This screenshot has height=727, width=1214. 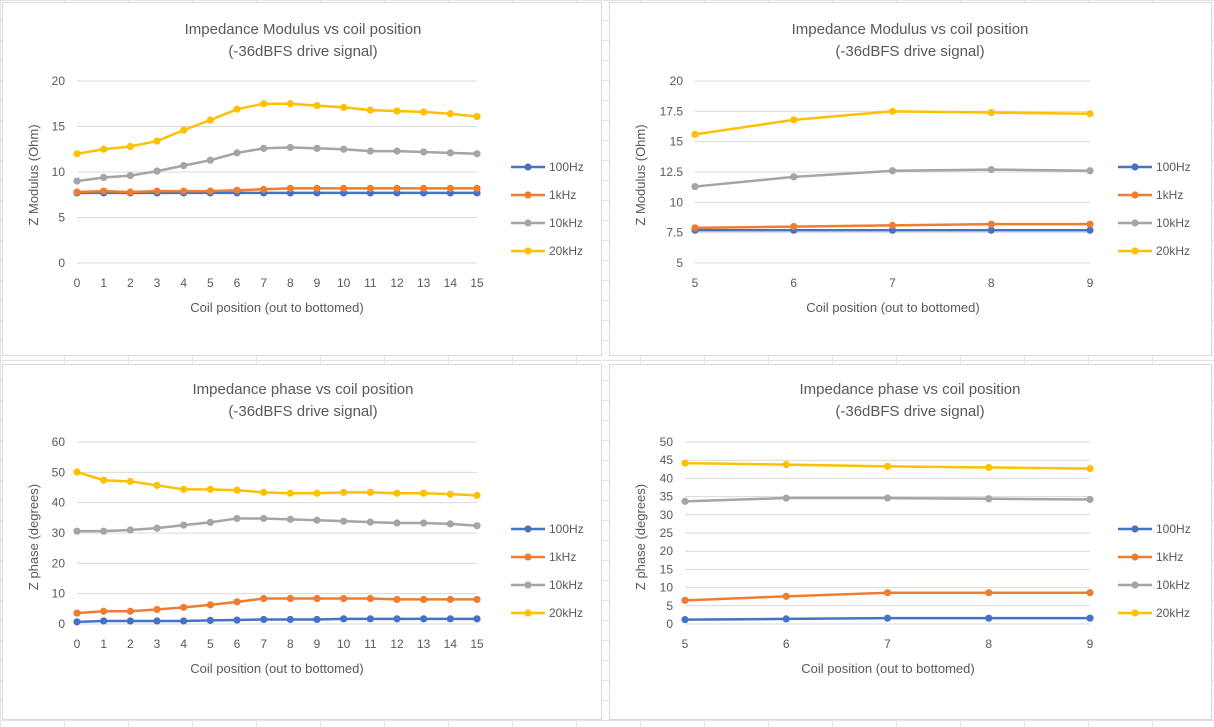 What do you see at coordinates (672, 111) in the screenshot?
I see `y-tick-label: 17.5` at bounding box center [672, 111].